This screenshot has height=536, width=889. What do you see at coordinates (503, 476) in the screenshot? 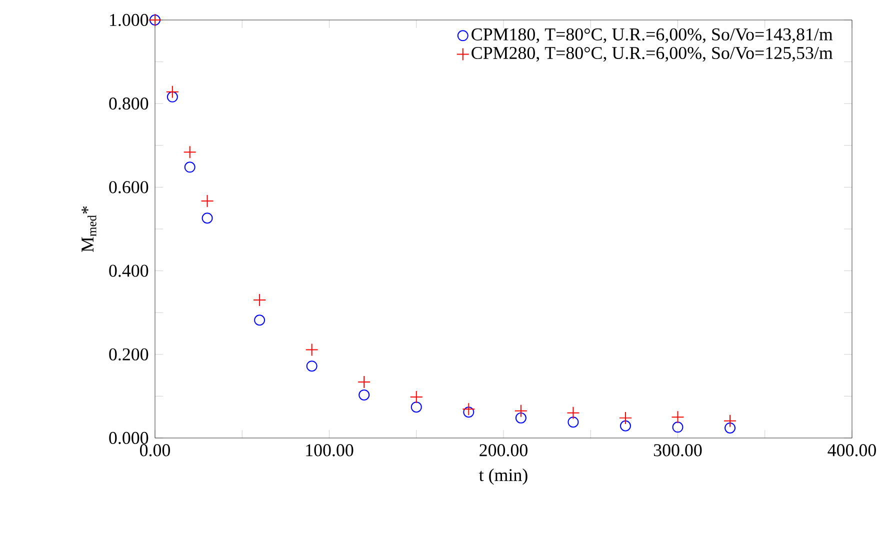
I see `x-axis-title: t (min)` at bounding box center [503, 476].